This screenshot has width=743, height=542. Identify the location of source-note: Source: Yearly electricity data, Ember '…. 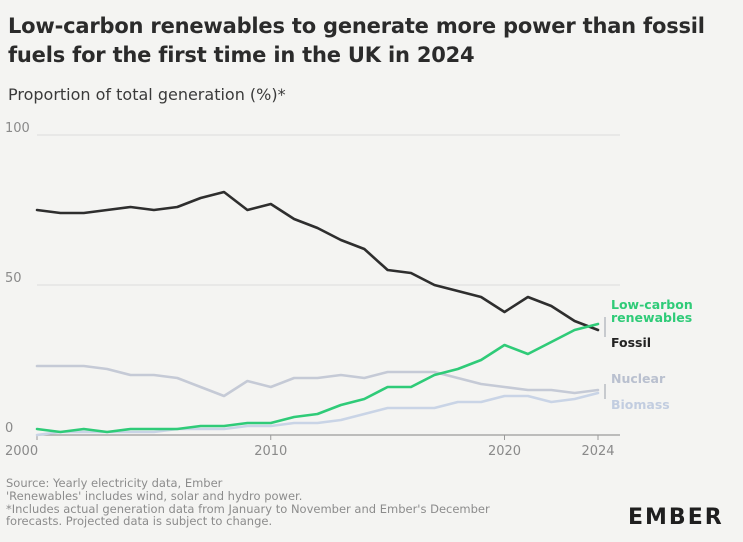
(306, 502).